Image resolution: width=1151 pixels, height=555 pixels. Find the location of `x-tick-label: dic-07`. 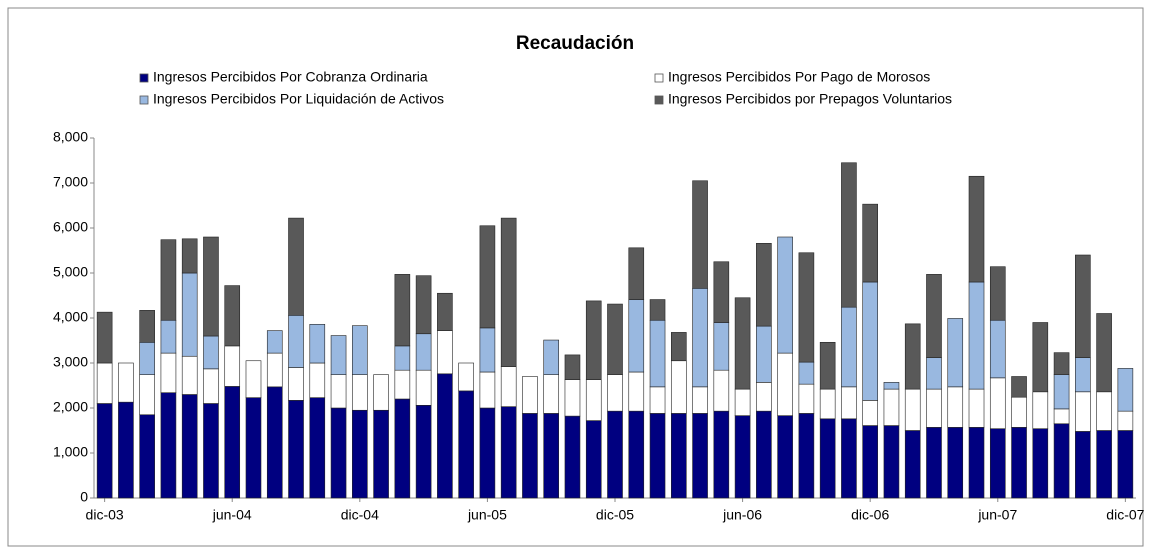

x-tick-label: dic-07 is located at coordinates (1125, 515).